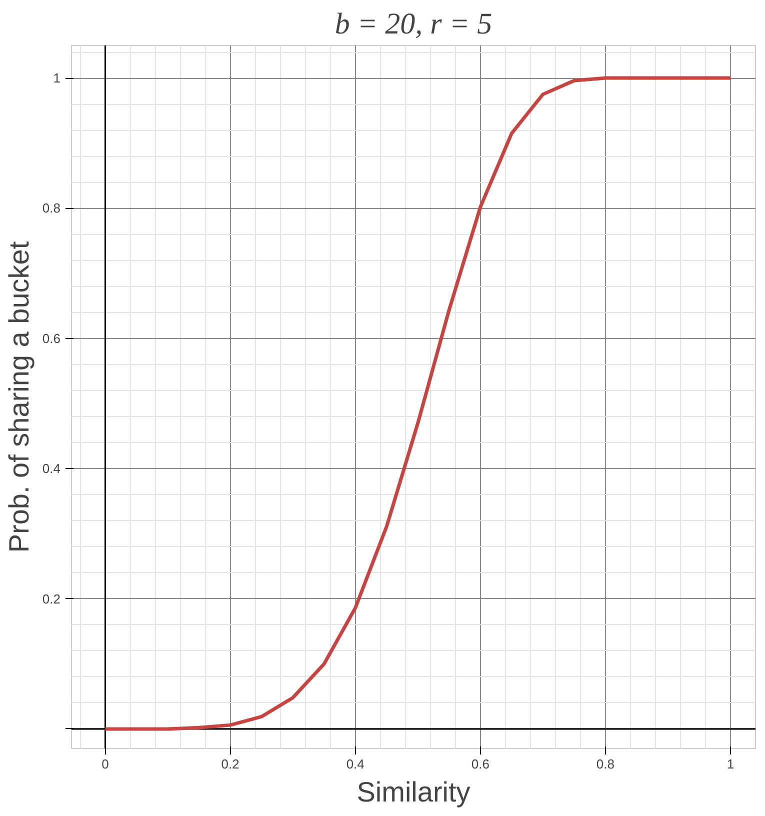 This screenshot has height=816, width=765. I want to click on x-tick-label: 0.8, so click(605, 764).